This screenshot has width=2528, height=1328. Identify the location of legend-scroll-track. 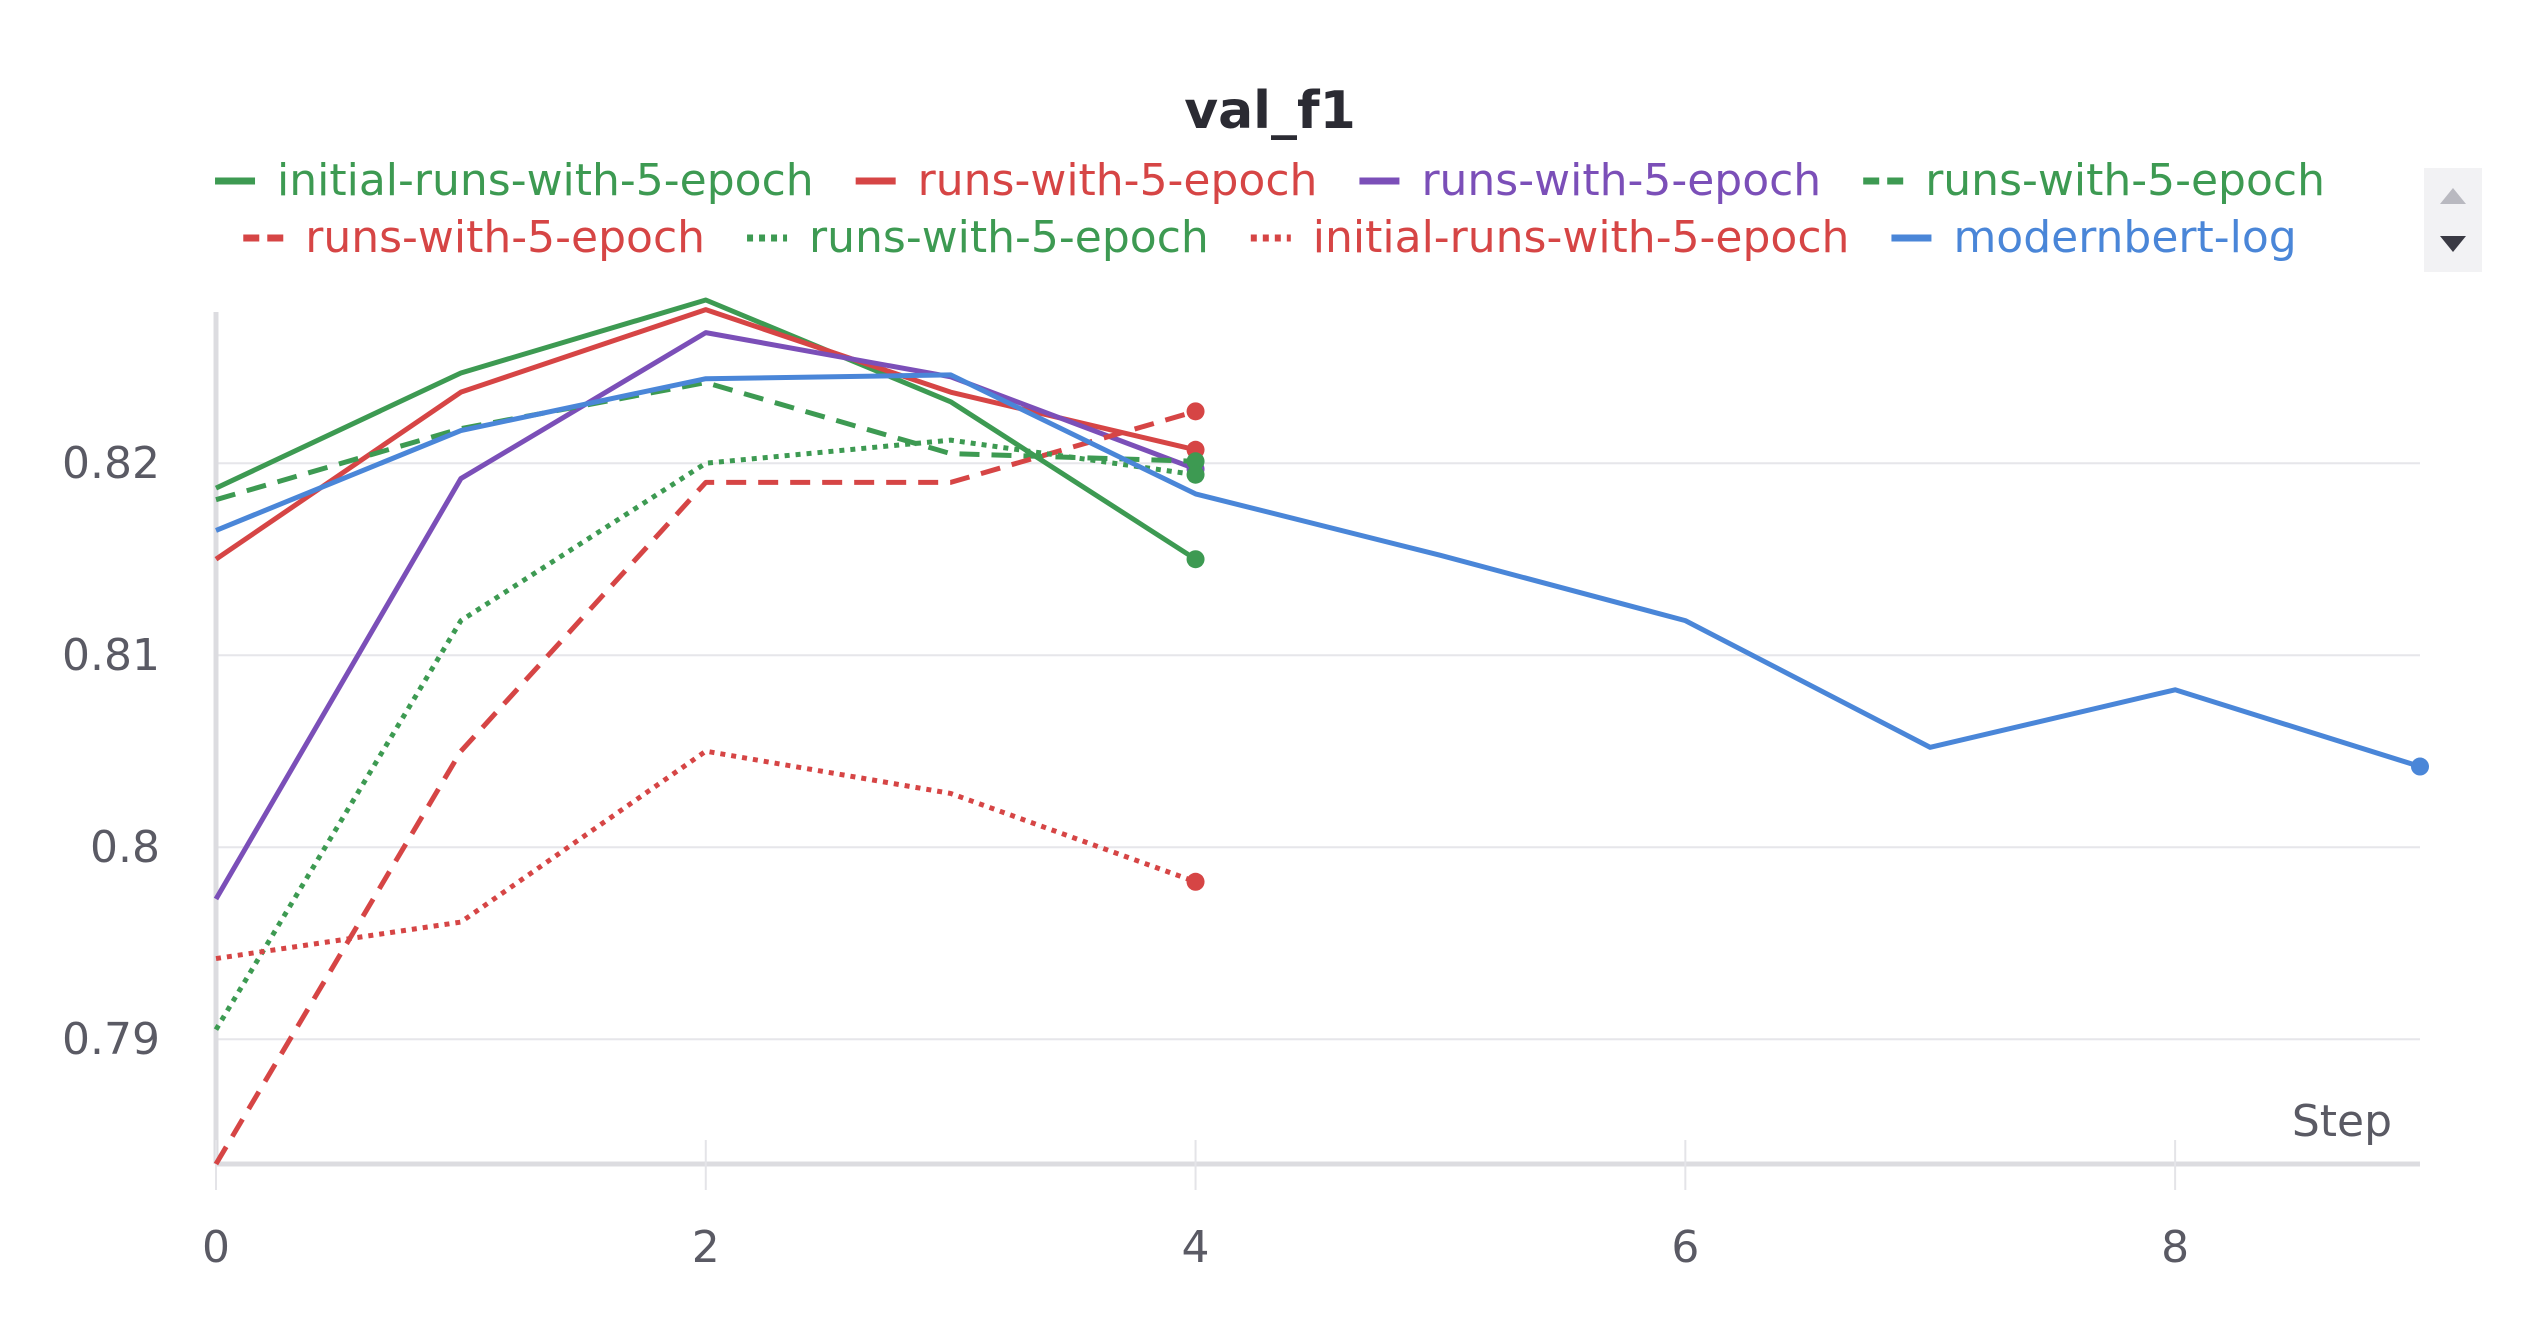
(2453, 220).